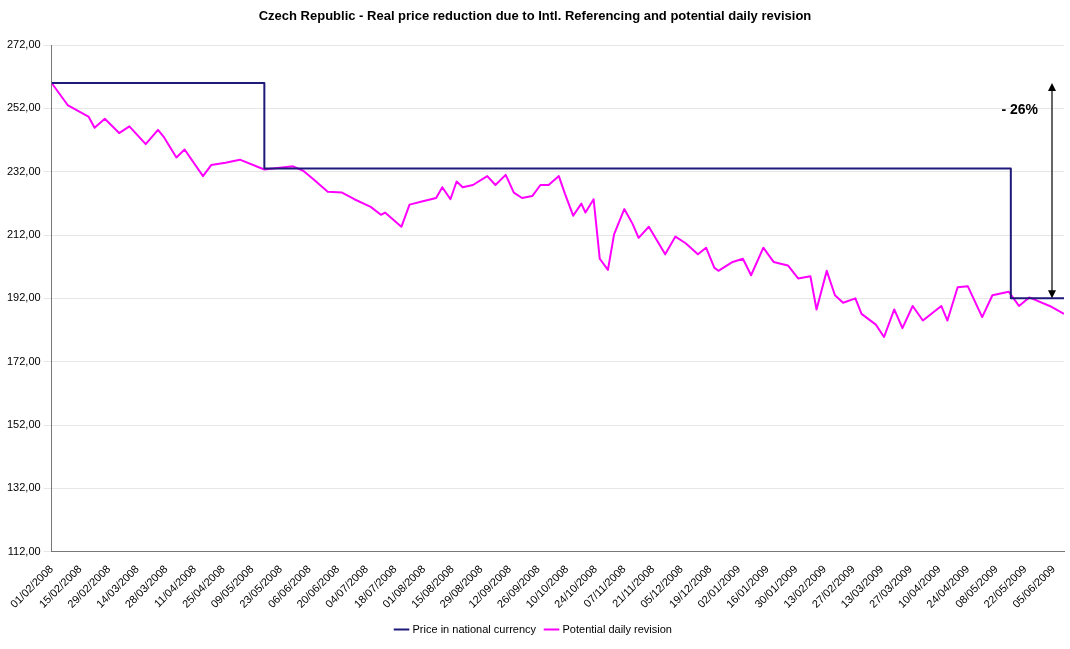 This screenshot has width=1070, height=649. Describe the element at coordinates (1019, 109) in the screenshot. I see `annotation: - 26%` at that location.